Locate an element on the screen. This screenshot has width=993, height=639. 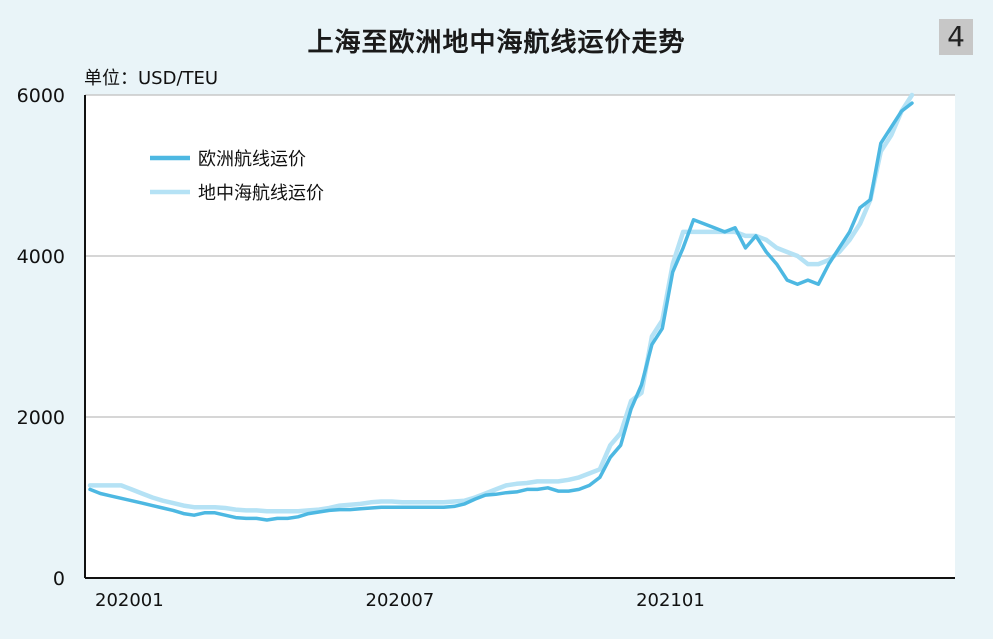
legend-label: 欧洲航线运价 is located at coordinates (252, 159).